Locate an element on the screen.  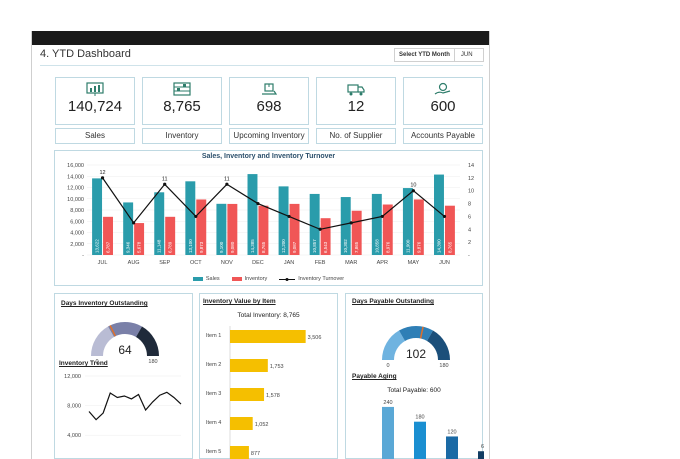
ytd-month-label: Select YTD Month is located at coordinates (425, 55).